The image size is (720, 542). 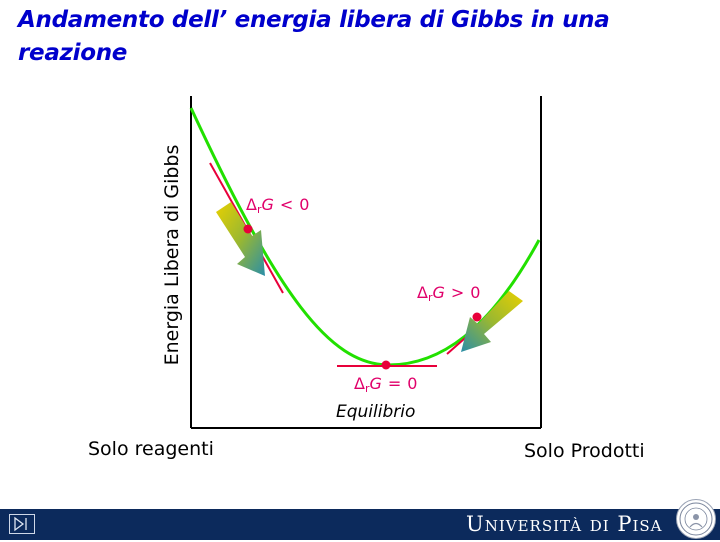 I want to click on point-left, so click(x=248, y=229).